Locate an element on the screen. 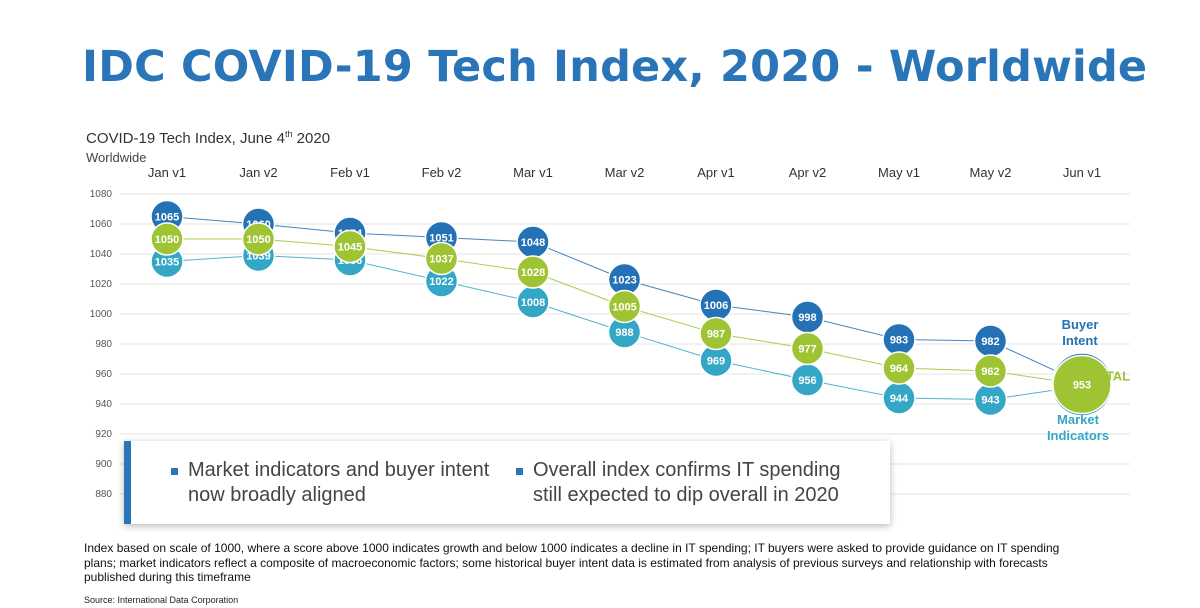 This screenshot has width=1200, height=608. x-tick-label: Jan v2 is located at coordinates (258, 172).